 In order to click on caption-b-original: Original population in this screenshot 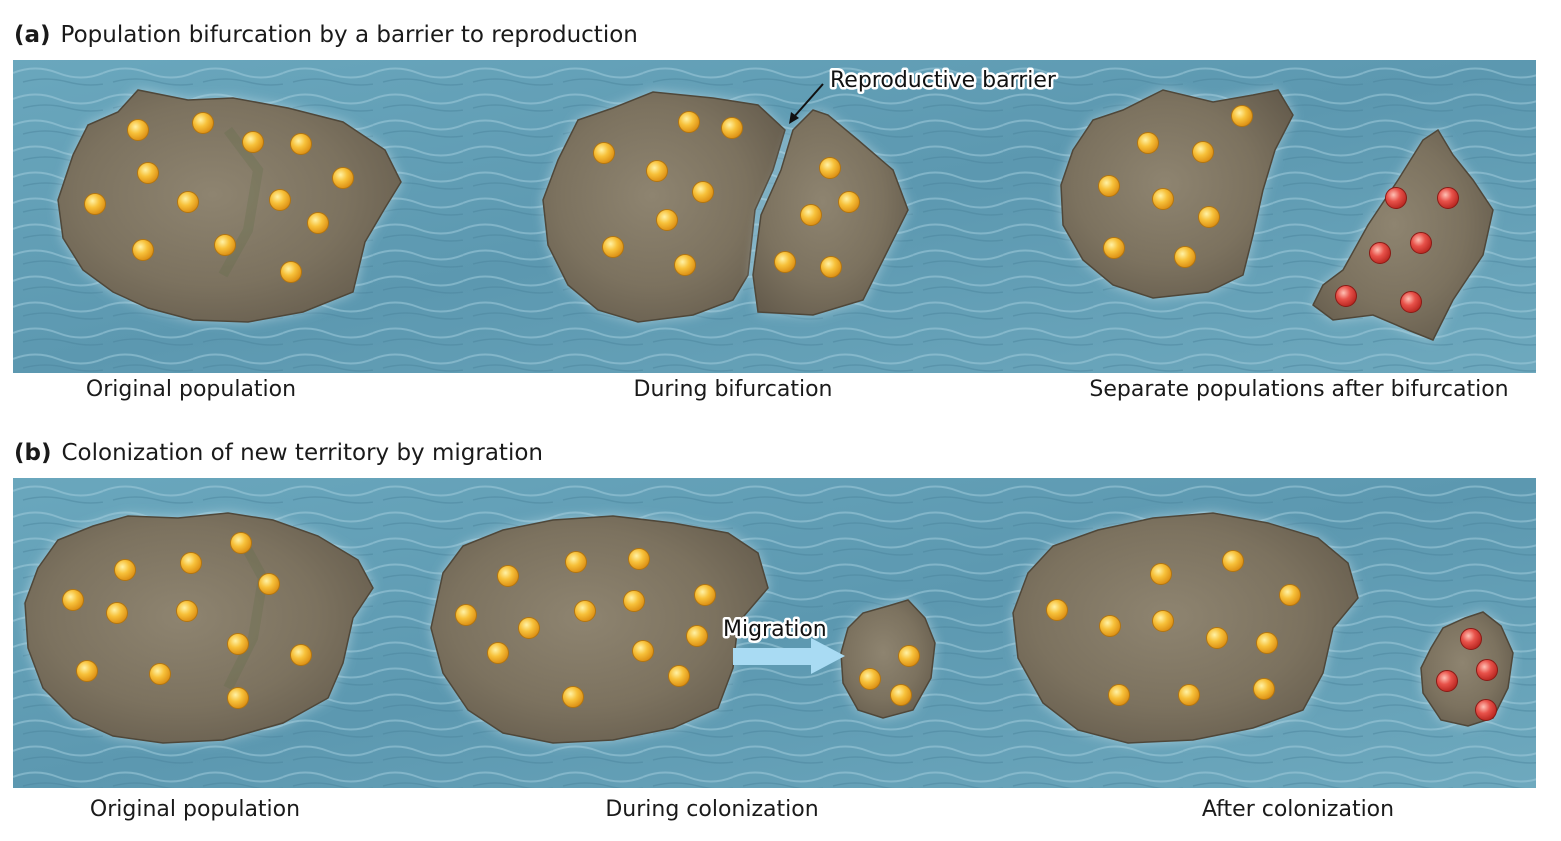, I will do `click(195, 809)`.